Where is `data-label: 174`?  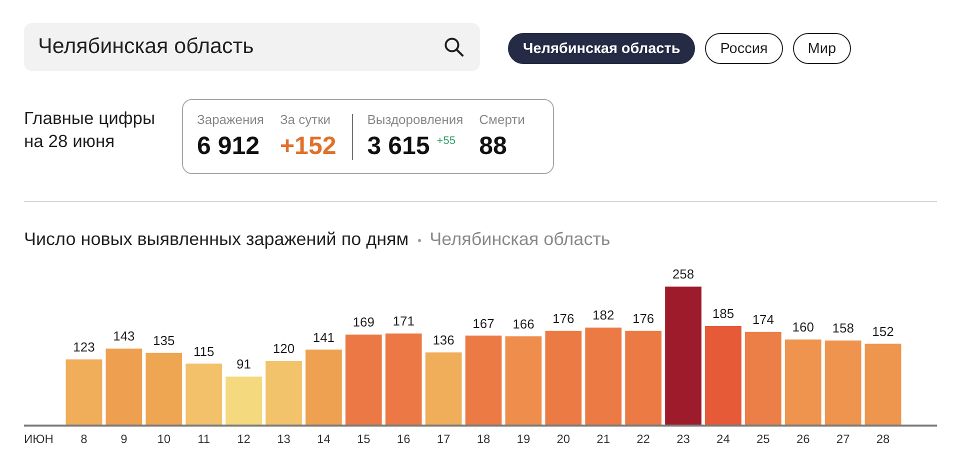
data-label: 174 is located at coordinates (763, 319).